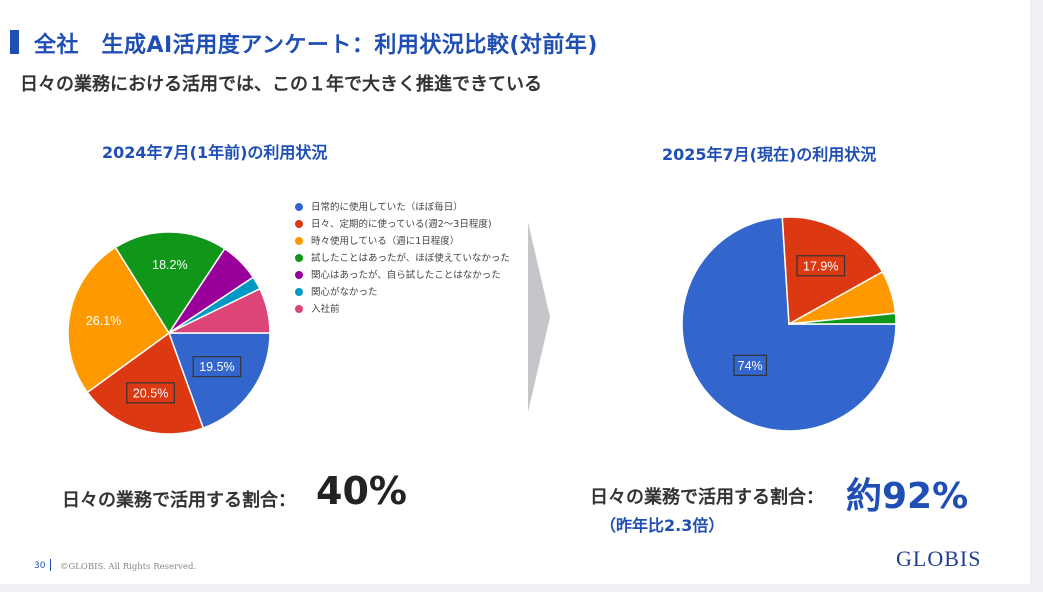 This screenshot has width=1043, height=592. What do you see at coordinates (402, 309) in the screenshot?
I see `legend-item: 入社前` at bounding box center [402, 309].